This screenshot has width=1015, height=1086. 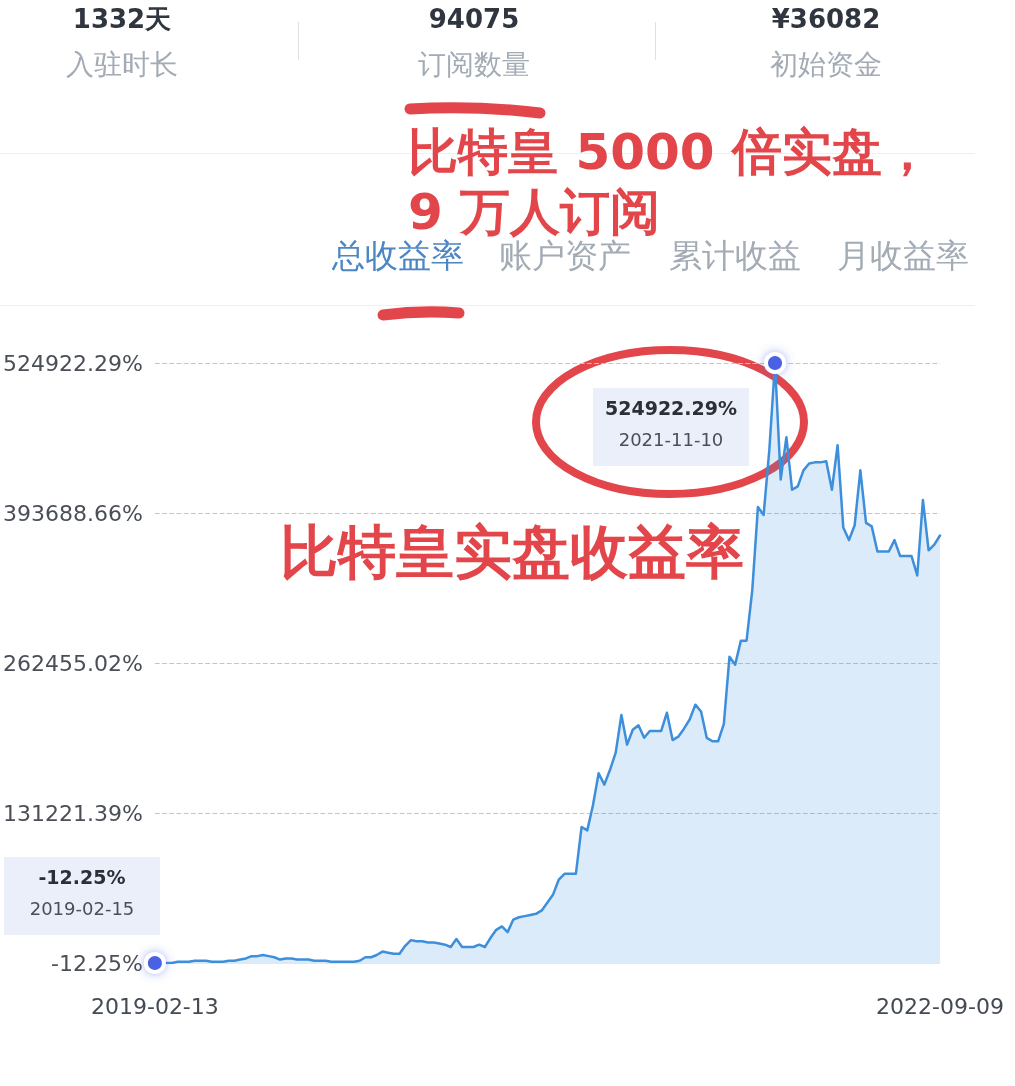 I want to click on x-tick-label: 2019-02-13, so click(x=154, y=1006).